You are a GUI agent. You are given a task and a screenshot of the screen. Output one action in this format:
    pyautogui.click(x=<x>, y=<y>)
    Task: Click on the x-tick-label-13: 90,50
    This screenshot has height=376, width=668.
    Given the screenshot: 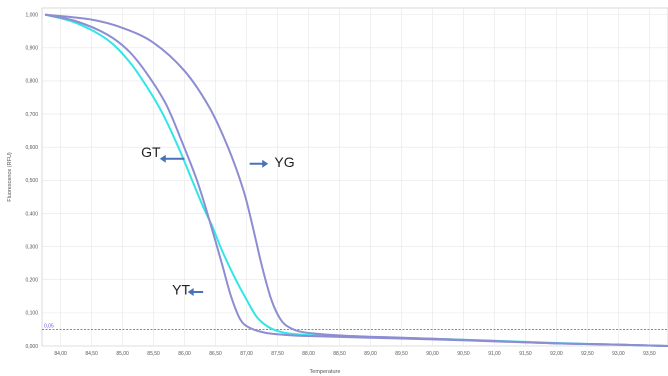 What is the action you would take?
    pyautogui.click(x=463, y=354)
    